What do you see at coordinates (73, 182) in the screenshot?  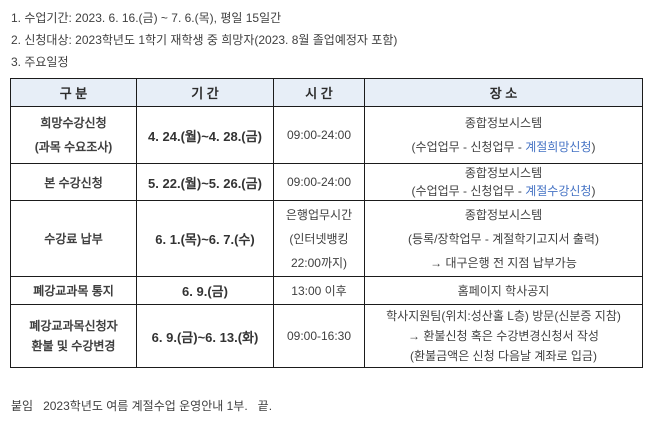 I see `category-cell: 본 수강신청` at bounding box center [73, 182].